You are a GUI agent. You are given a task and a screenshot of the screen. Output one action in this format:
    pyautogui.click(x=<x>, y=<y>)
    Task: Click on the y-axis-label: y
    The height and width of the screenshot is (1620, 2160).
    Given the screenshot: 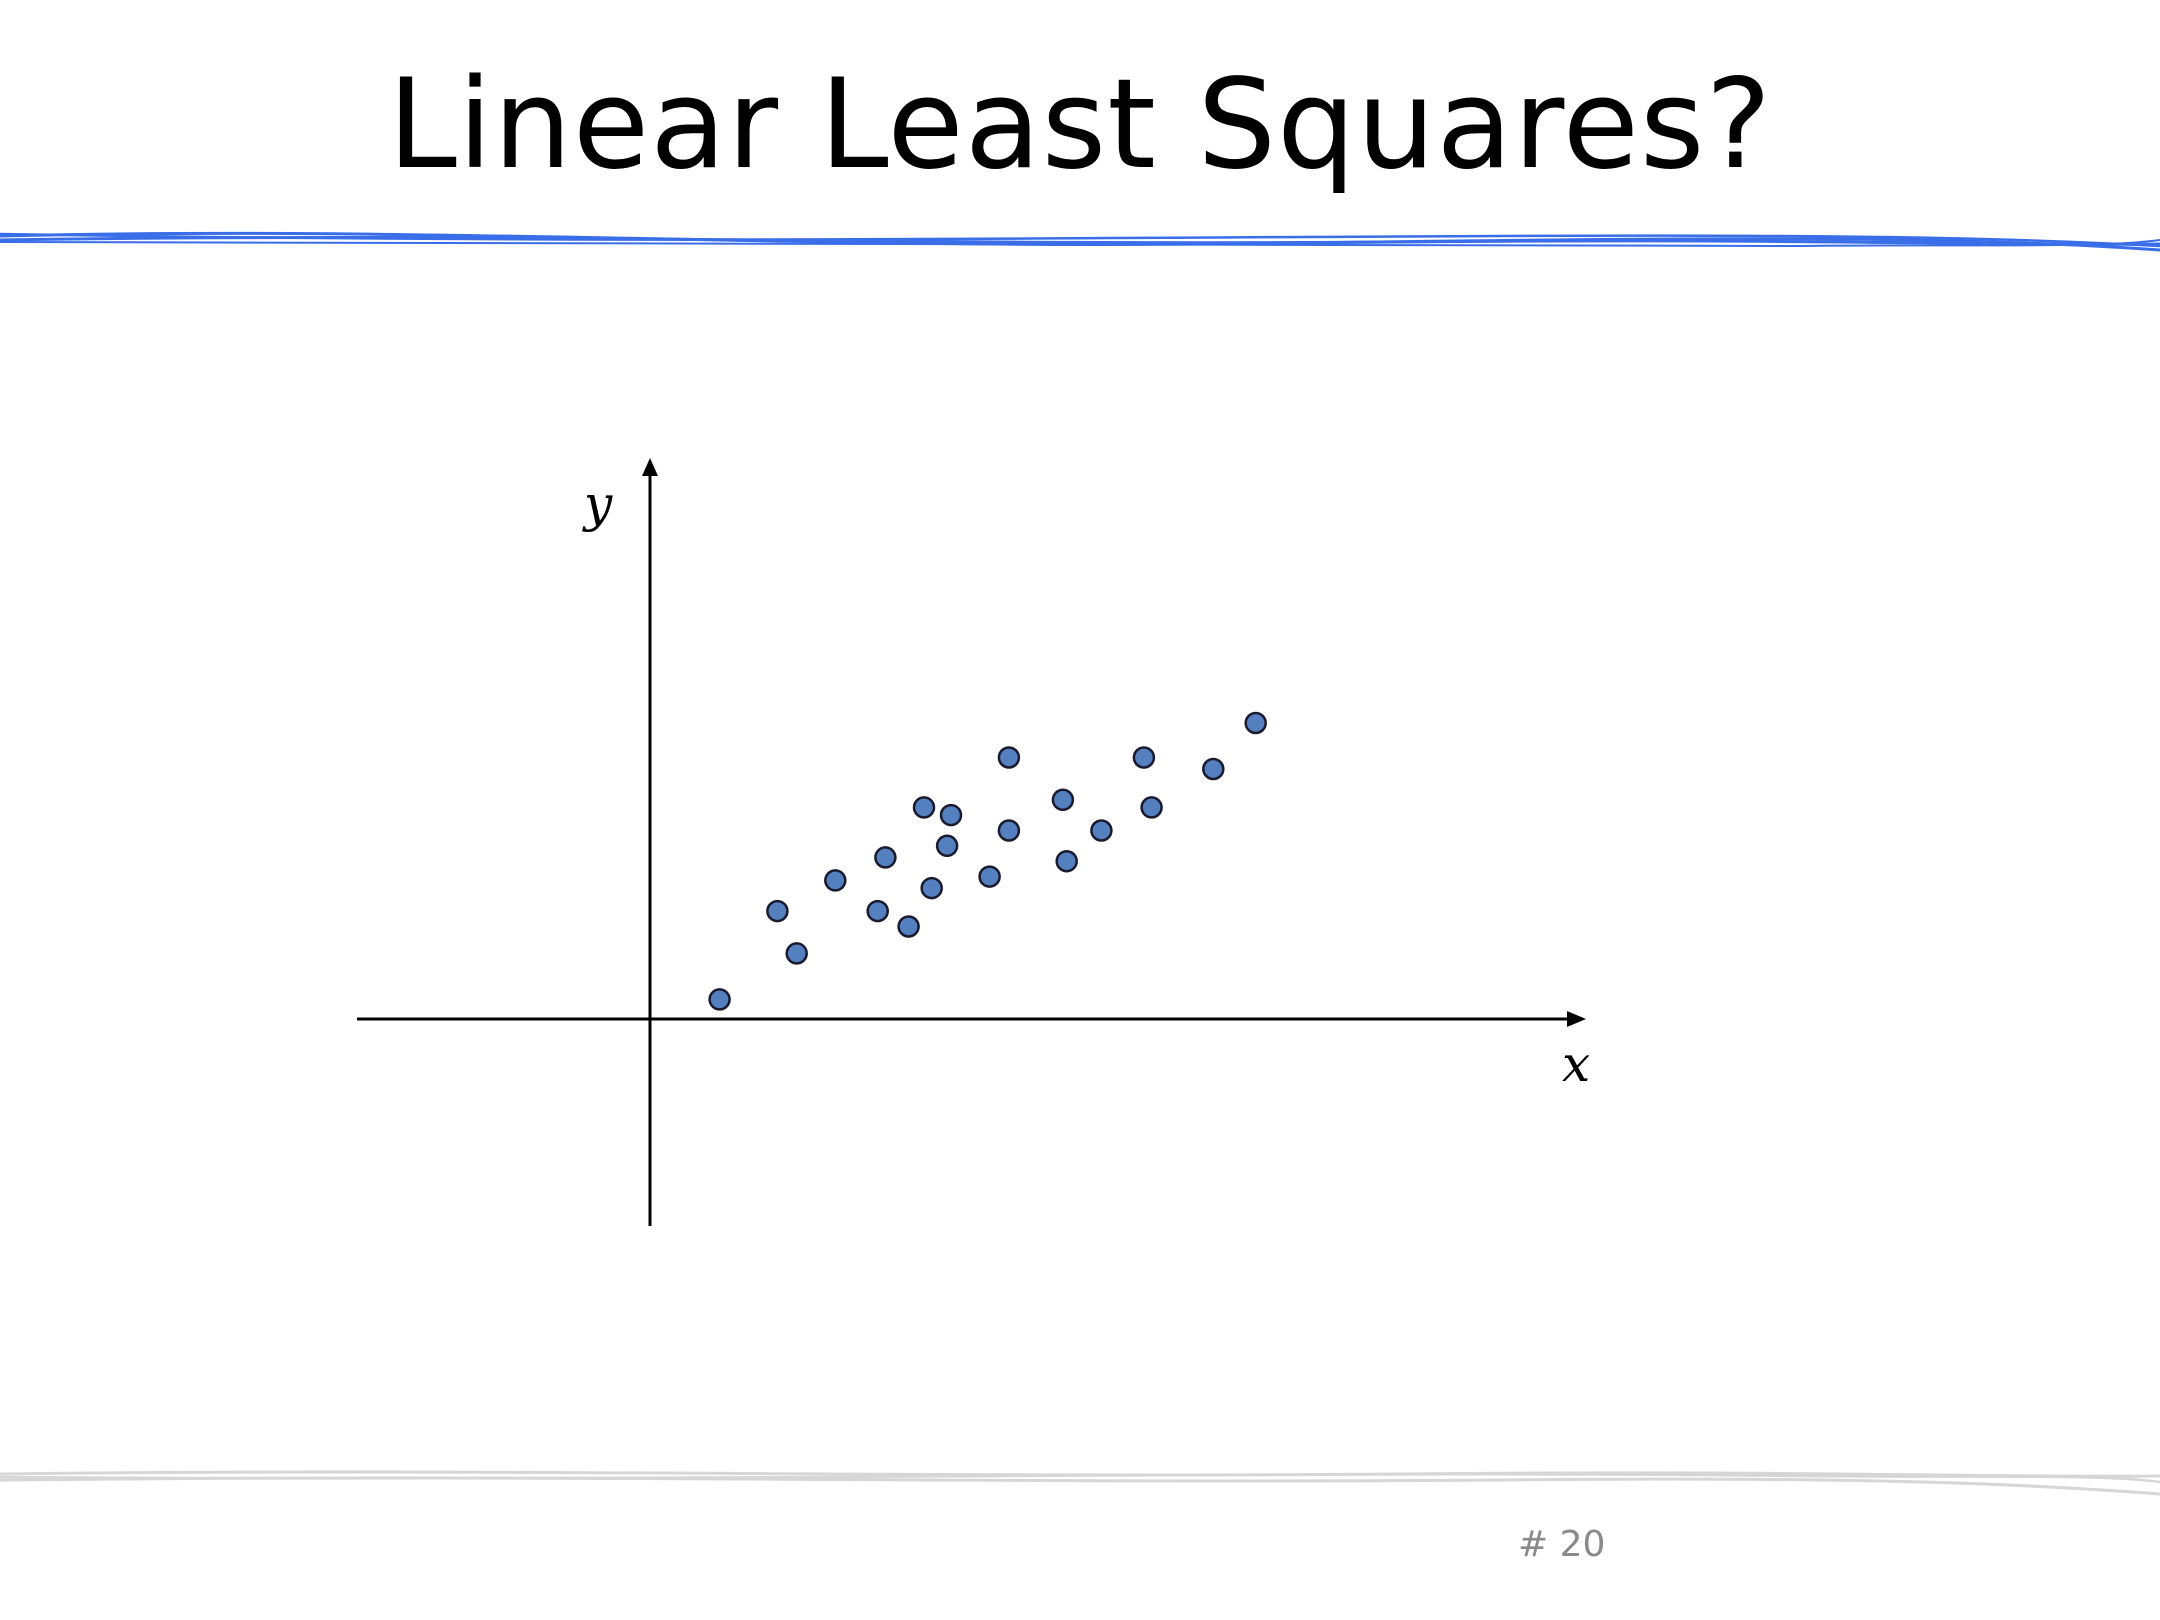 What is the action you would take?
    pyautogui.click(x=597, y=504)
    